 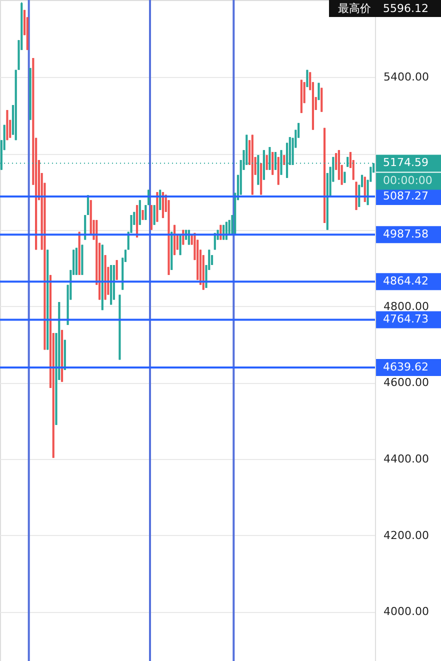 I want to click on ref-line-label: 4864.42, so click(x=405, y=281).